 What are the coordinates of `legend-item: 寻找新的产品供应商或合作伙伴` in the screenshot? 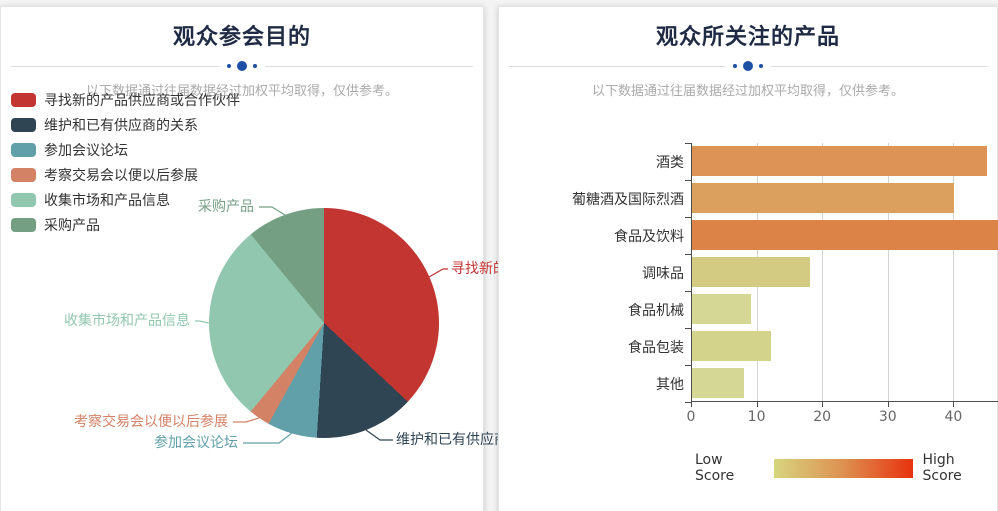 It's located at (125, 99).